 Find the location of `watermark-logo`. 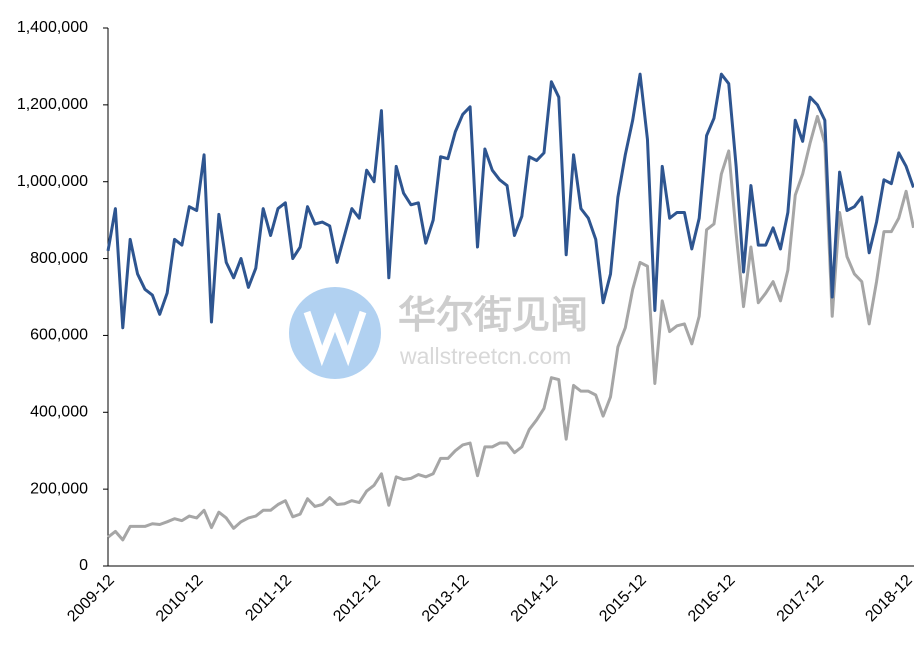

watermark-logo is located at coordinates (335, 333).